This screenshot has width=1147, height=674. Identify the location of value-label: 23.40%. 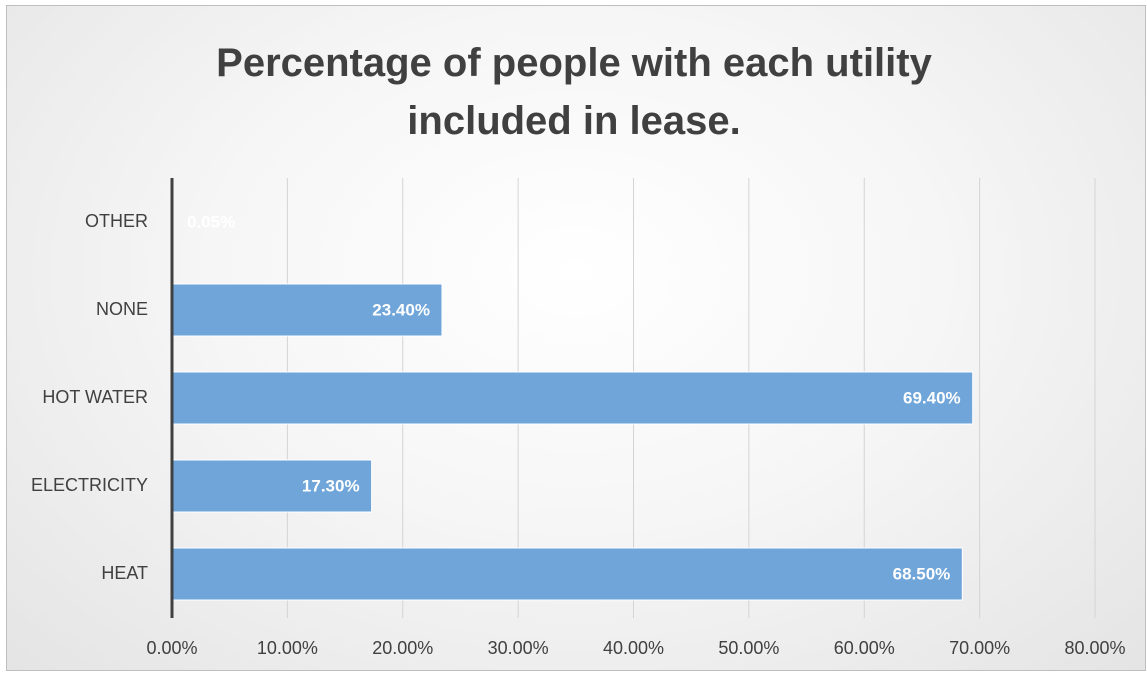
(401, 309).